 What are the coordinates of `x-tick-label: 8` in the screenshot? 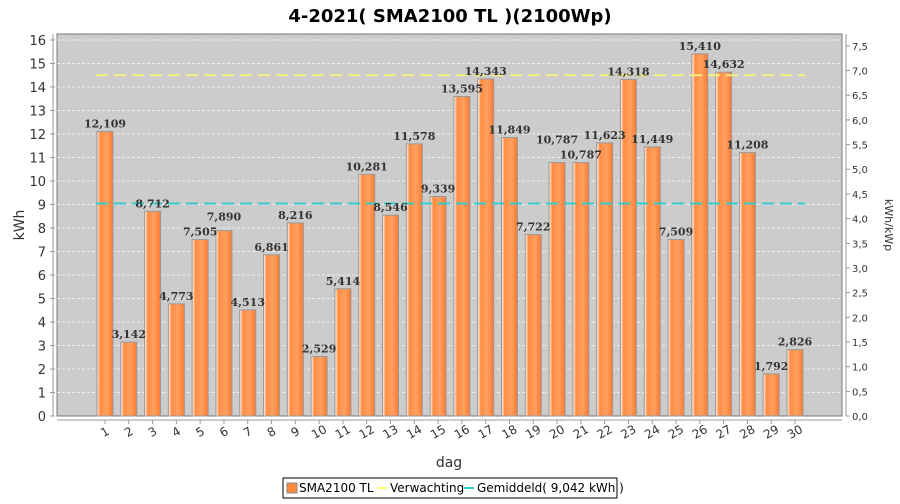 It's located at (272, 432).